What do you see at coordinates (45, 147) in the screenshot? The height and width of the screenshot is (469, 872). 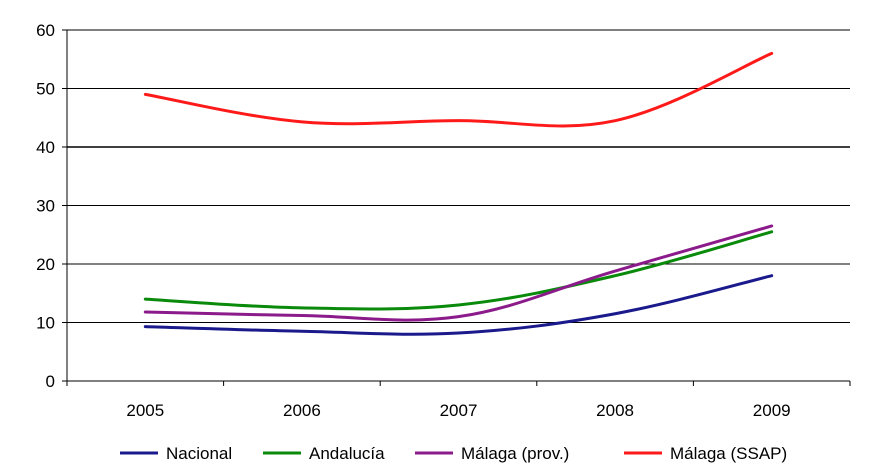 I see `y-tick-label: 40` at bounding box center [45, 147].